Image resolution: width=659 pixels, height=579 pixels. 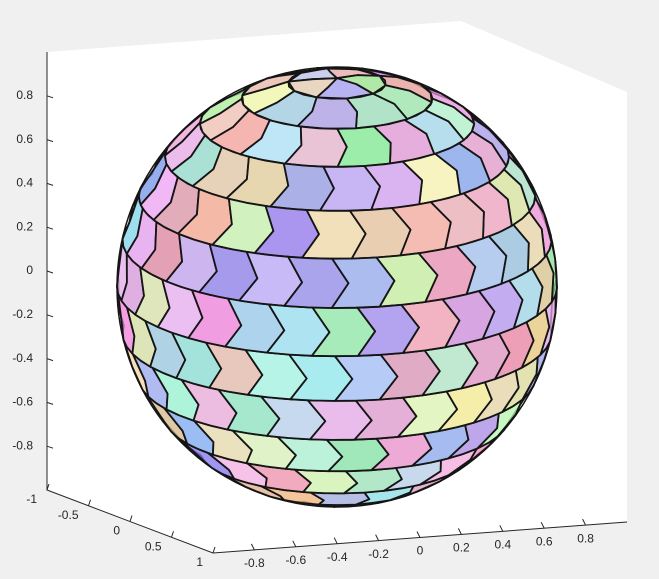 I want to click on z-tick-label: 0.8, so click(x=24, y=95).